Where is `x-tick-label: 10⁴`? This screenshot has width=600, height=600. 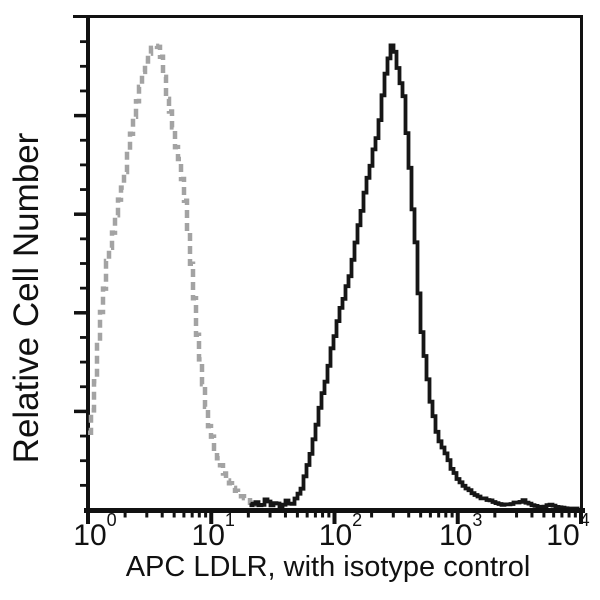 x-tick-label: 10⁴ is located at coordinates (568, 530).